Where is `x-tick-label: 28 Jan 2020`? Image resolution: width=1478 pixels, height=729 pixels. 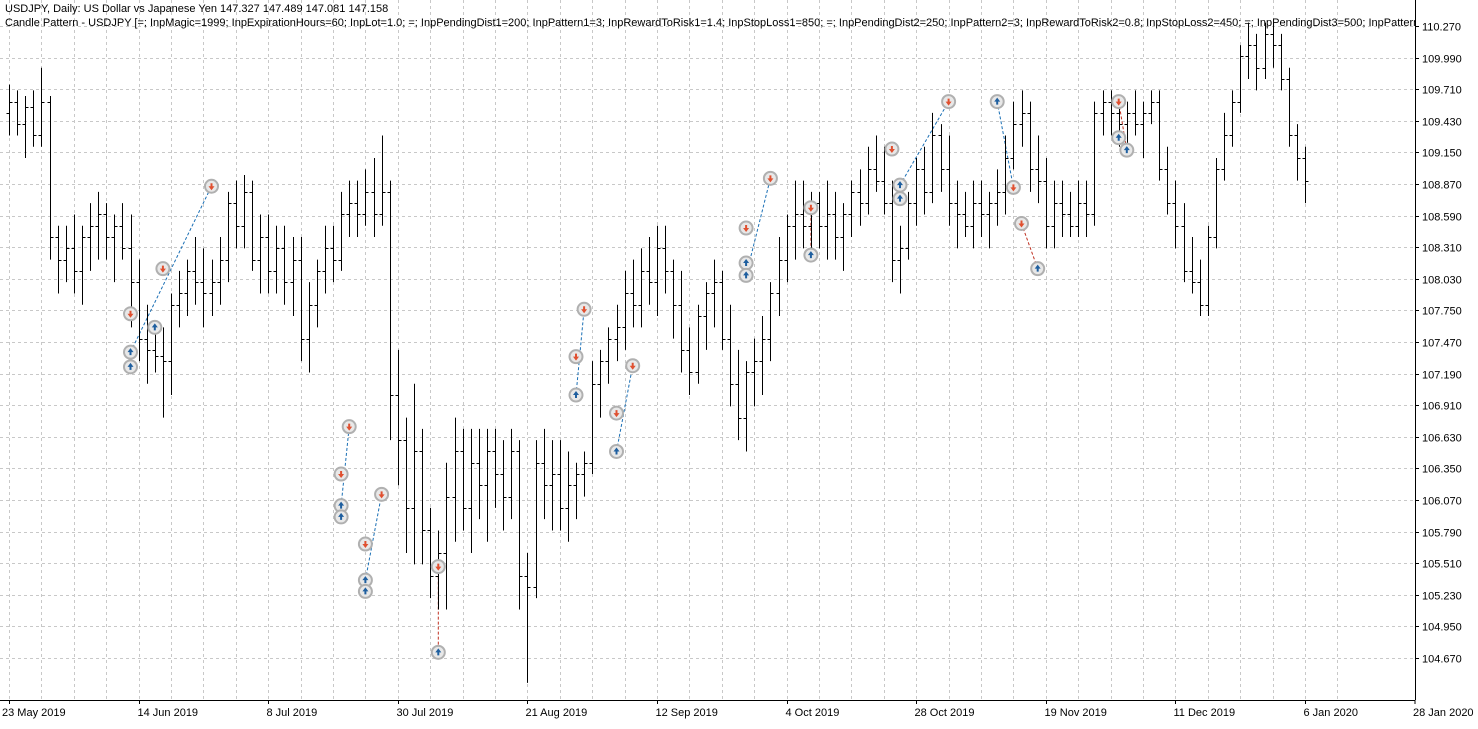
x-tick-label: 28 Jan 2020 is located at coordinates (1443, 713).